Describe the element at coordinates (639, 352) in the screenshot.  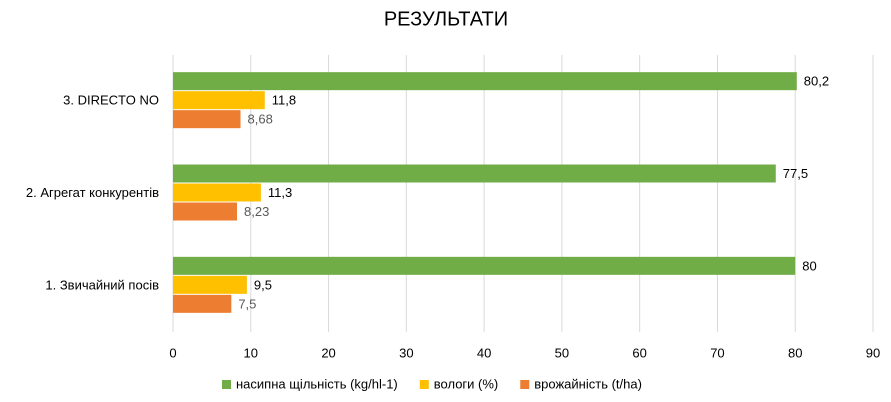
I see `x-tick-label: 60` at that location.